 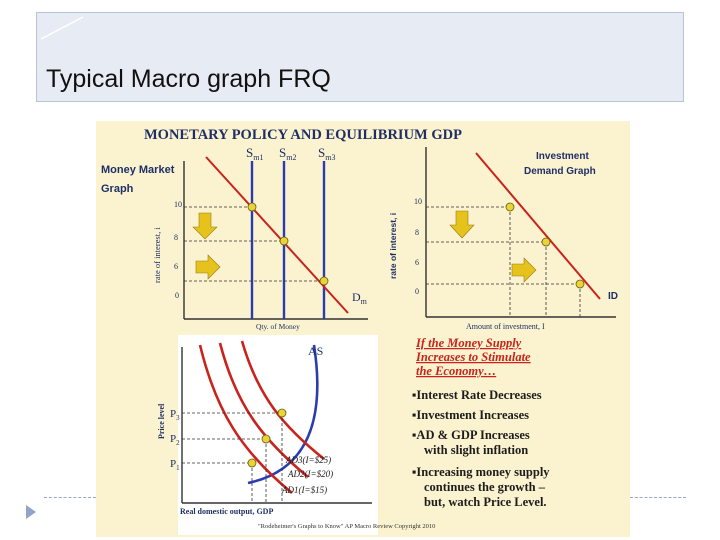 I want to click on explanation-bullet-4-cont-1: continues the growth –, so click(x=485, y=487).